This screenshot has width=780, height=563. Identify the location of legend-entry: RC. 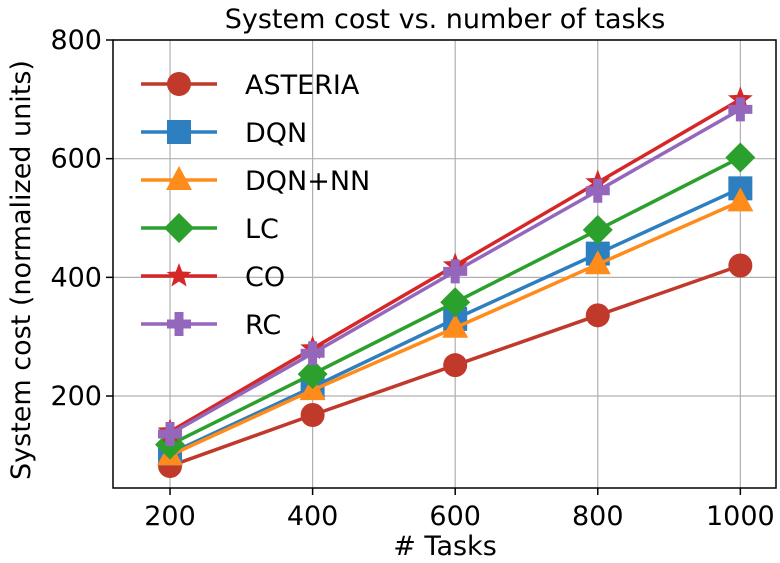
(211, 325).